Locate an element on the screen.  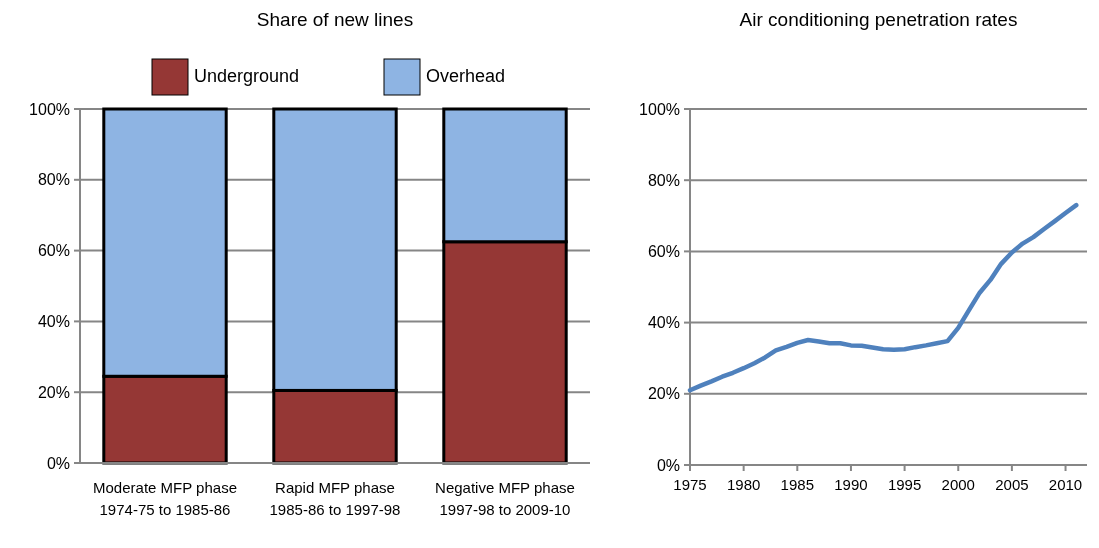
x-tick-label: 1985 is located at coordinates (797, 484).